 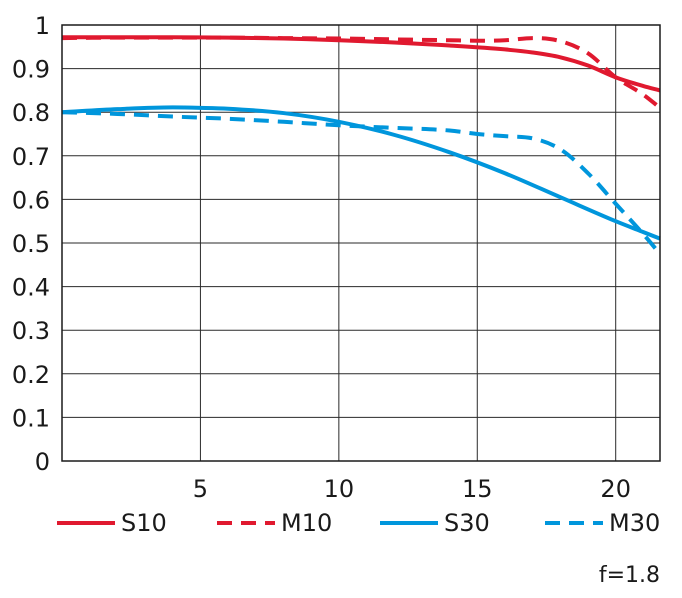 I want to click on x-tick-label: 5, so click(x=200, y=489).